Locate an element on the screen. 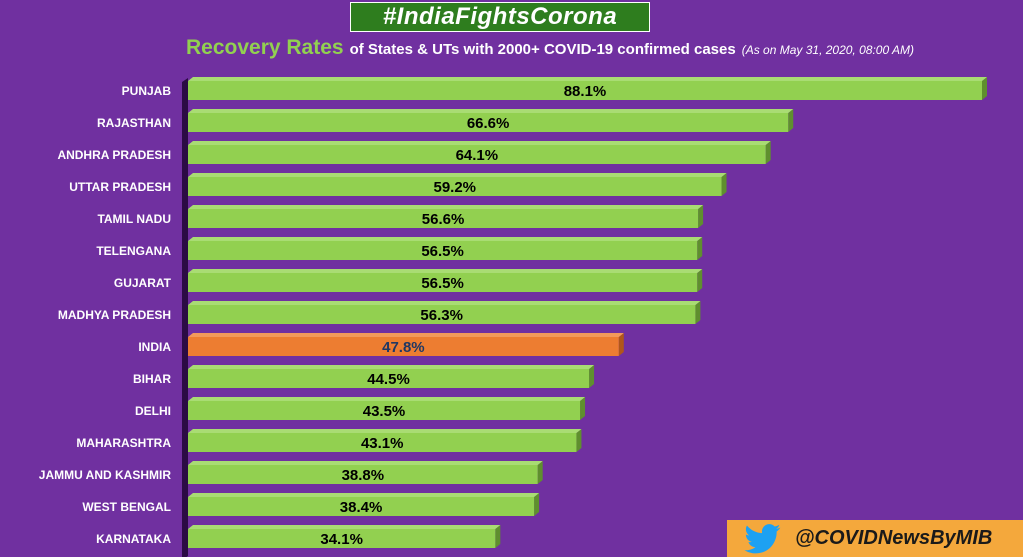 The height and width of the screenshot is (557, 1023). data-label: 64.1% is located at coordinates (477, 155).